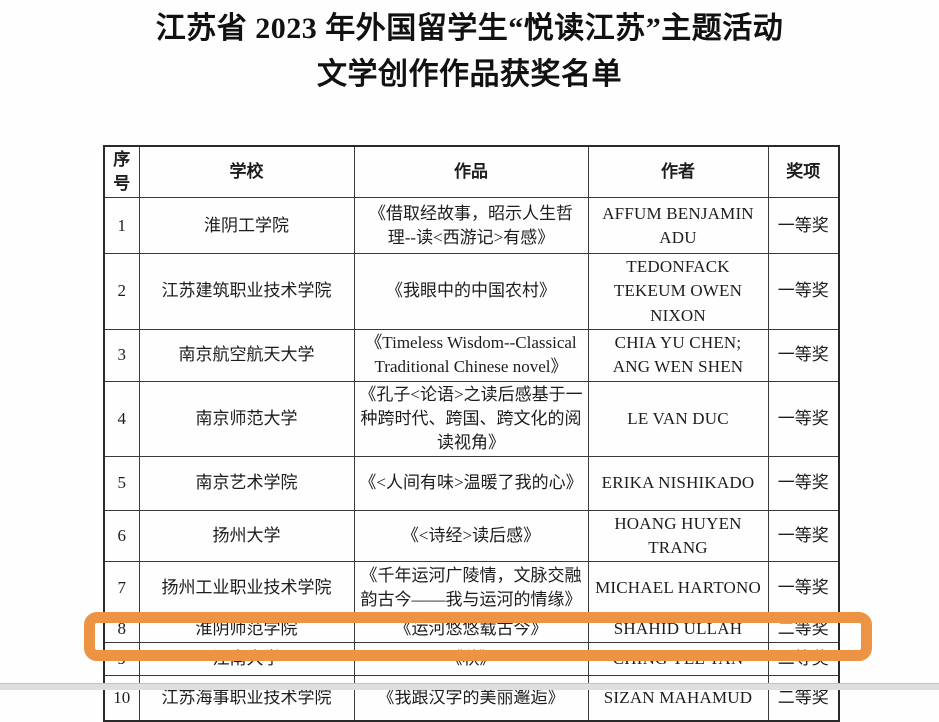  What do you see at coordinates (469, 686) in the screenshot?
I see `page-bottom-edge` at bounding box center [469, 686].